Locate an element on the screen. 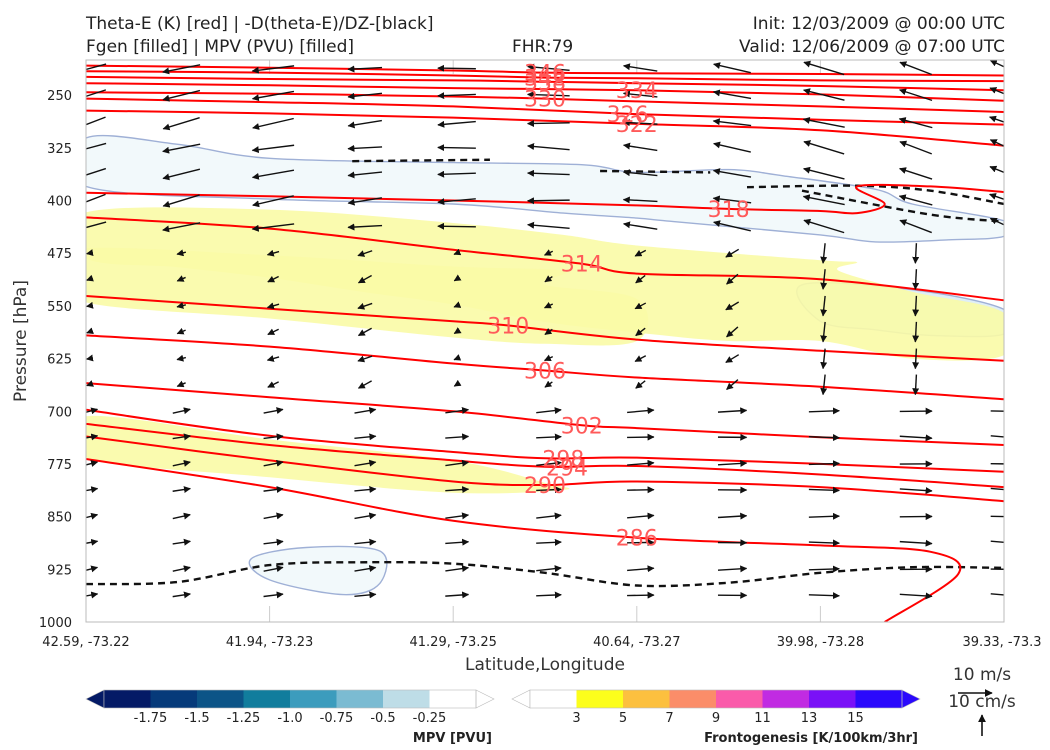 This screenshot has width=1050, height=750. forecast-hour: FHR:79 is located at coordinates (543, 47).